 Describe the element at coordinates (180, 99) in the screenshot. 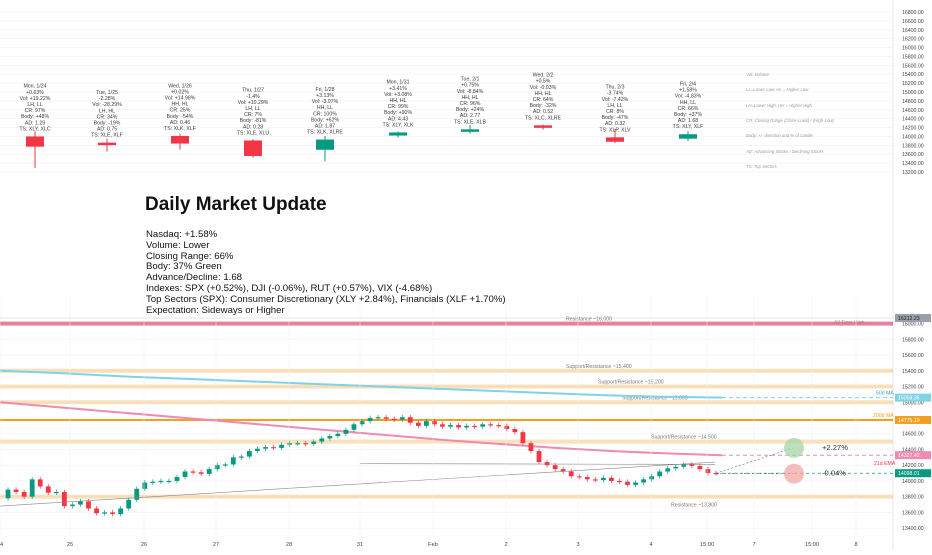

I see `day-summary-label: Vol: +14.98%` at that location.